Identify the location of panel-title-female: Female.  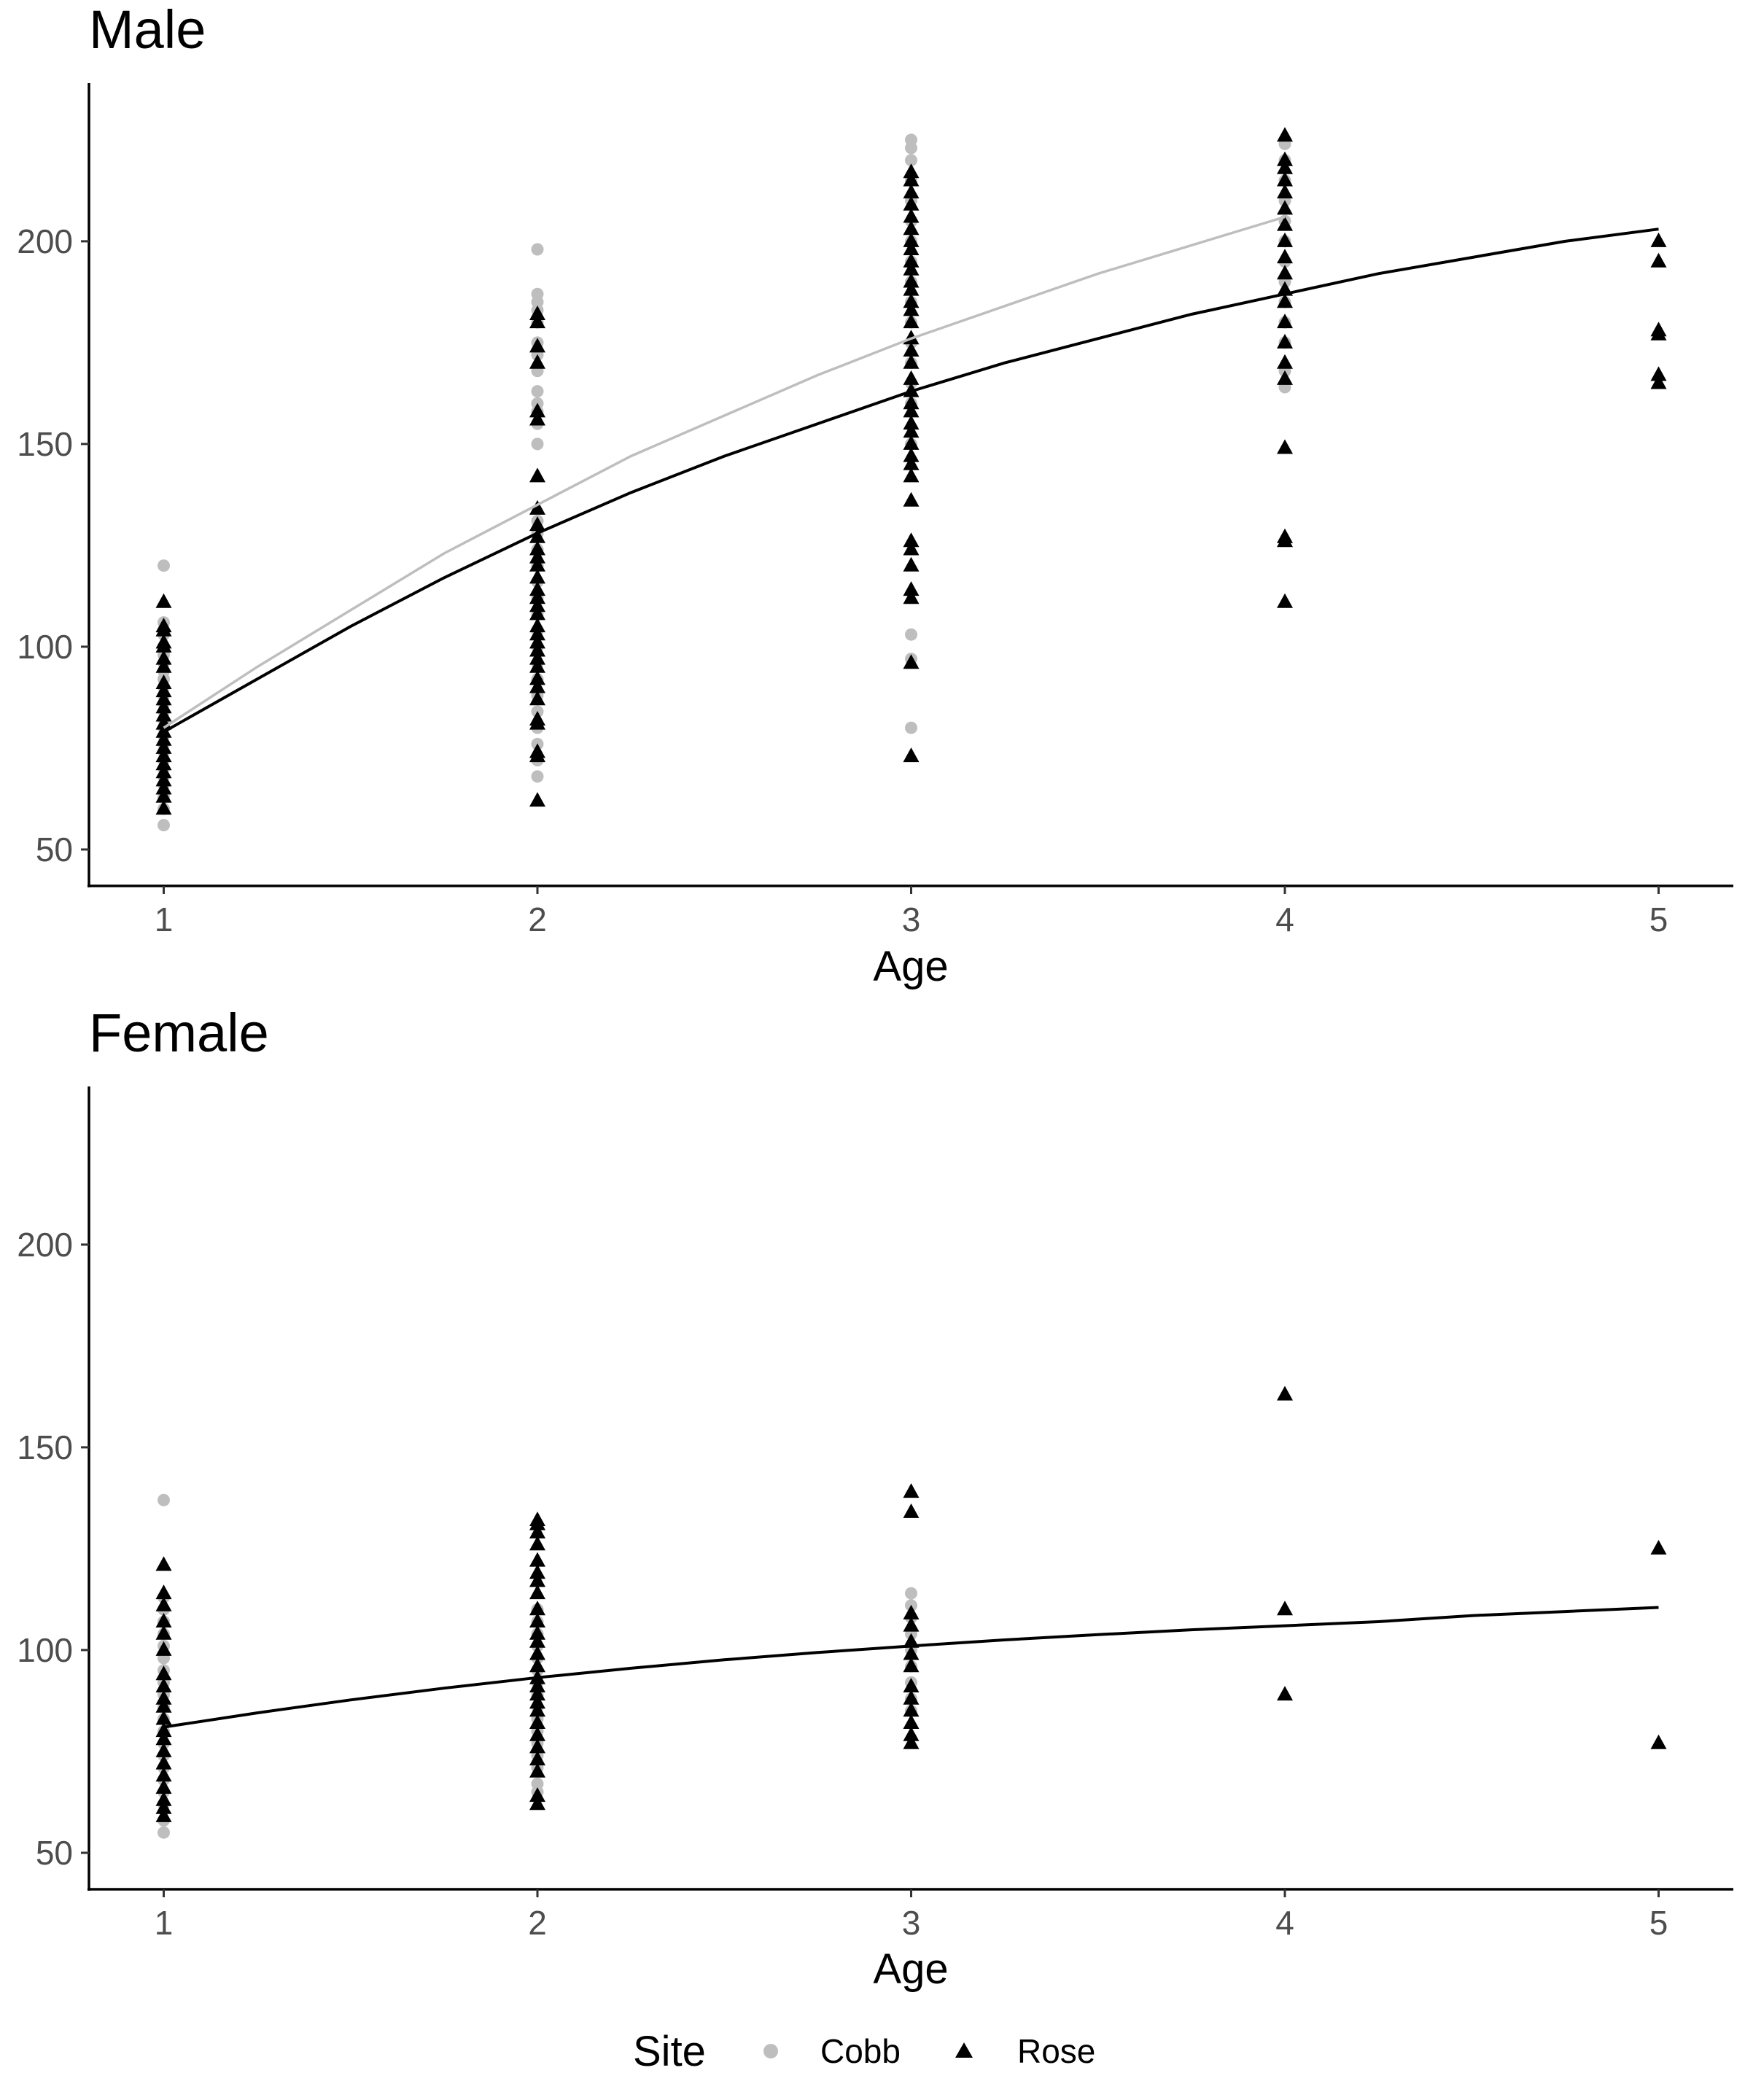
(179, 1033).